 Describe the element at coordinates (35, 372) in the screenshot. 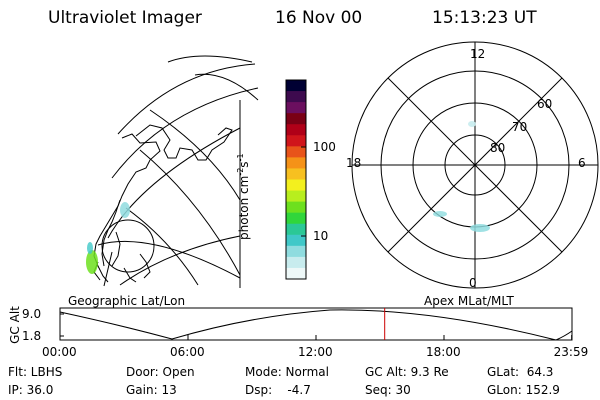

I see `info-flt: Flt: LBHS` at that location.